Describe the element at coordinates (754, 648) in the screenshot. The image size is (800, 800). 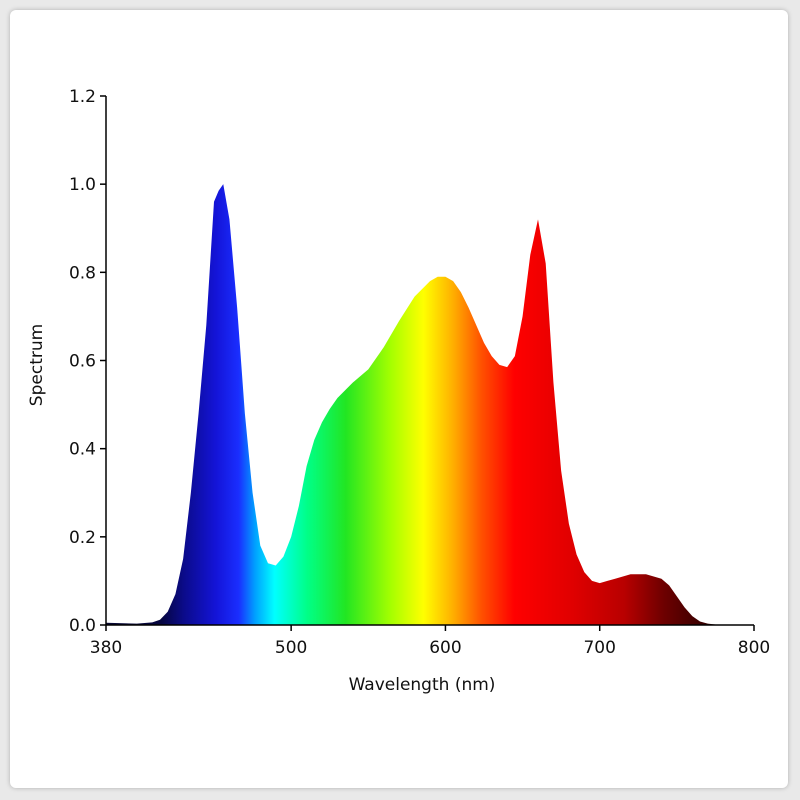
I see `x-tick-label: 800` at that location.